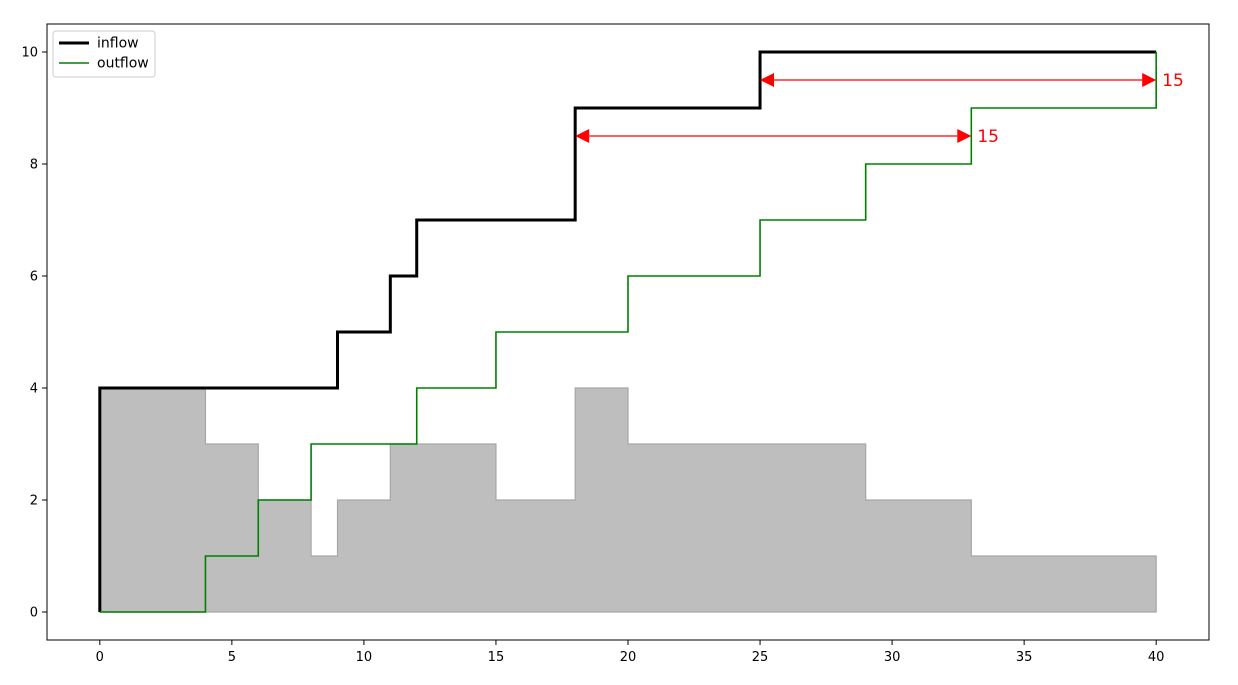 This screenshot has width=1238, height=685. What do you see at coordinates (364, 657) in the screenshot?
I see `x-tick-label: 10` at bounding box center [364, 657].